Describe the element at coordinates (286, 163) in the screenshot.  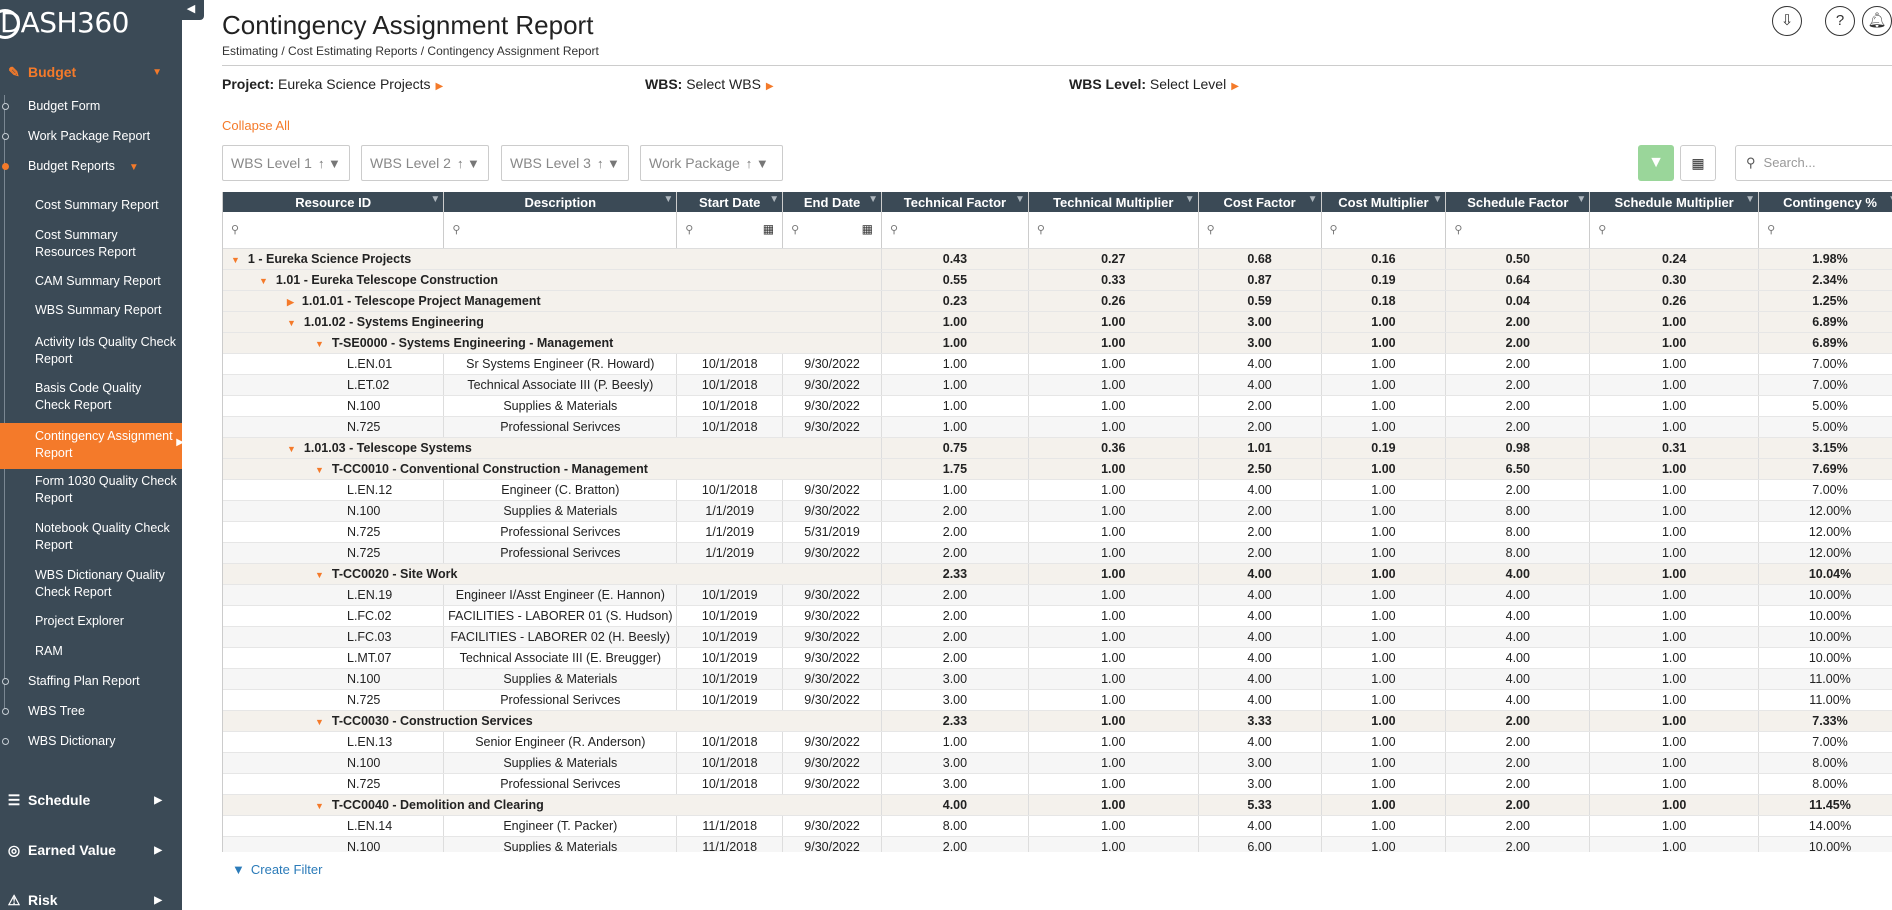
I see `group-chip-wbs-level-1: WBS Level 1 ↑ ▼` at that location.